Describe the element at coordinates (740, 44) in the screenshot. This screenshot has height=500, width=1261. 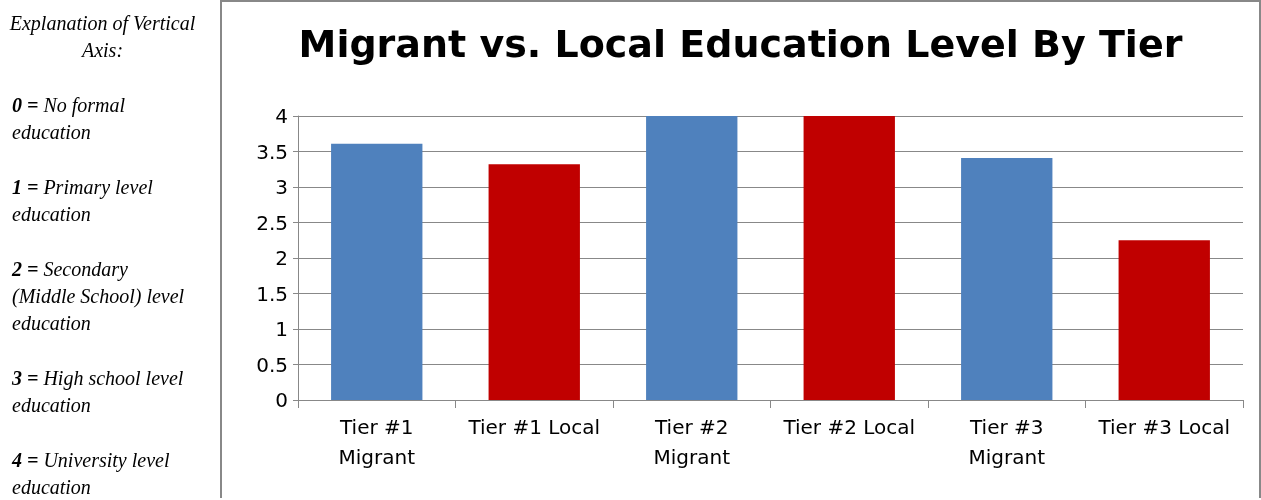
I see `chart-title: Migrant vs. Local Education Level By Tier` at that location.